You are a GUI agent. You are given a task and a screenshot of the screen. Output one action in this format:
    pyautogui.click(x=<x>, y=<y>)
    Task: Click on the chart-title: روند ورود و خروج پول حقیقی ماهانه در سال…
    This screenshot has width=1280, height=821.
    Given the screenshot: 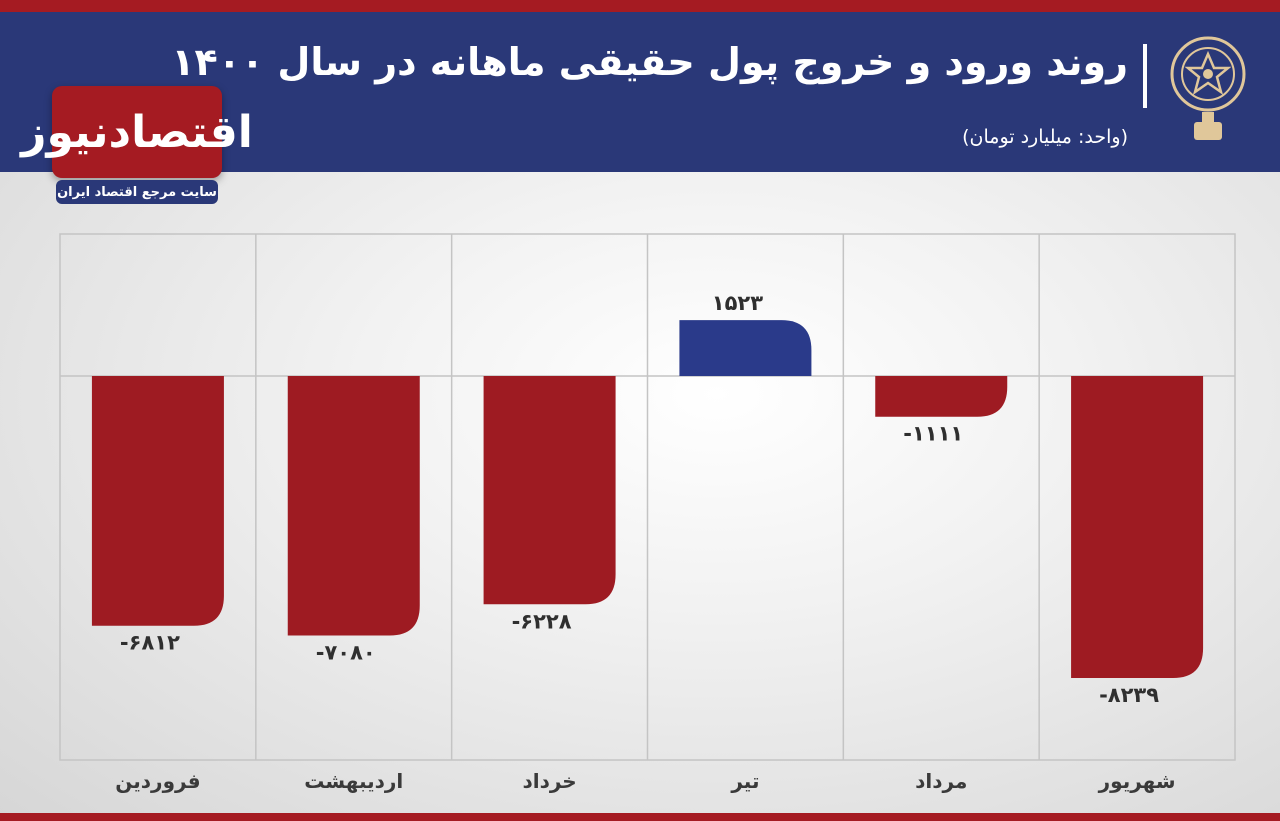 What is the action you would take?
    pyautogui.click(x=649, y=62)
    